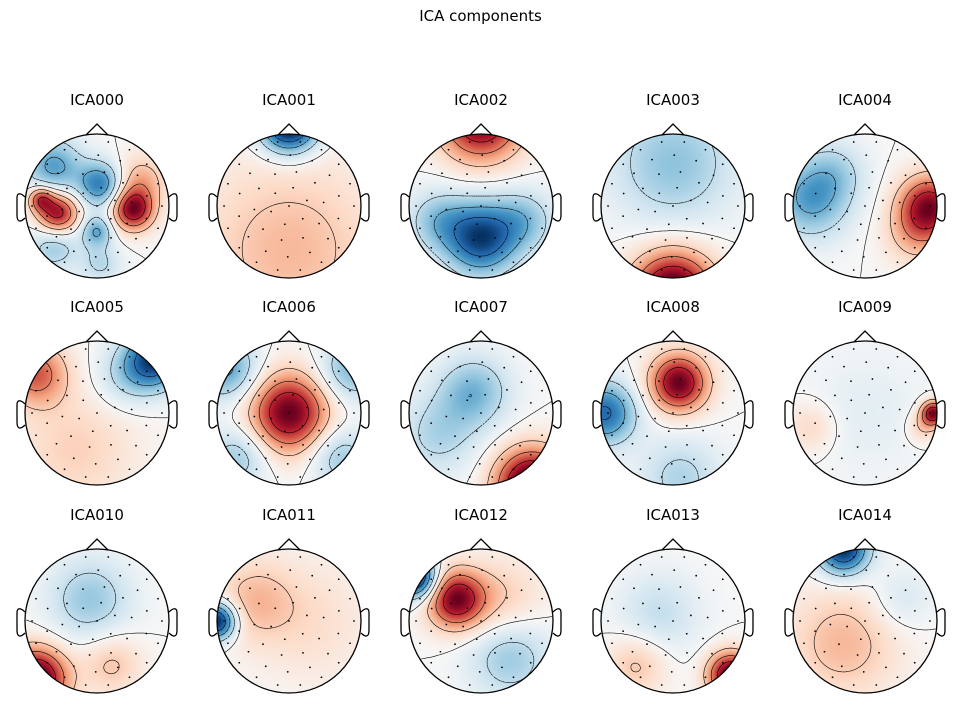 This screenshot has width=961, height=705. Describe the element at coordinates (97, 336) in the screenshot. I see `nose-outline` at that location.